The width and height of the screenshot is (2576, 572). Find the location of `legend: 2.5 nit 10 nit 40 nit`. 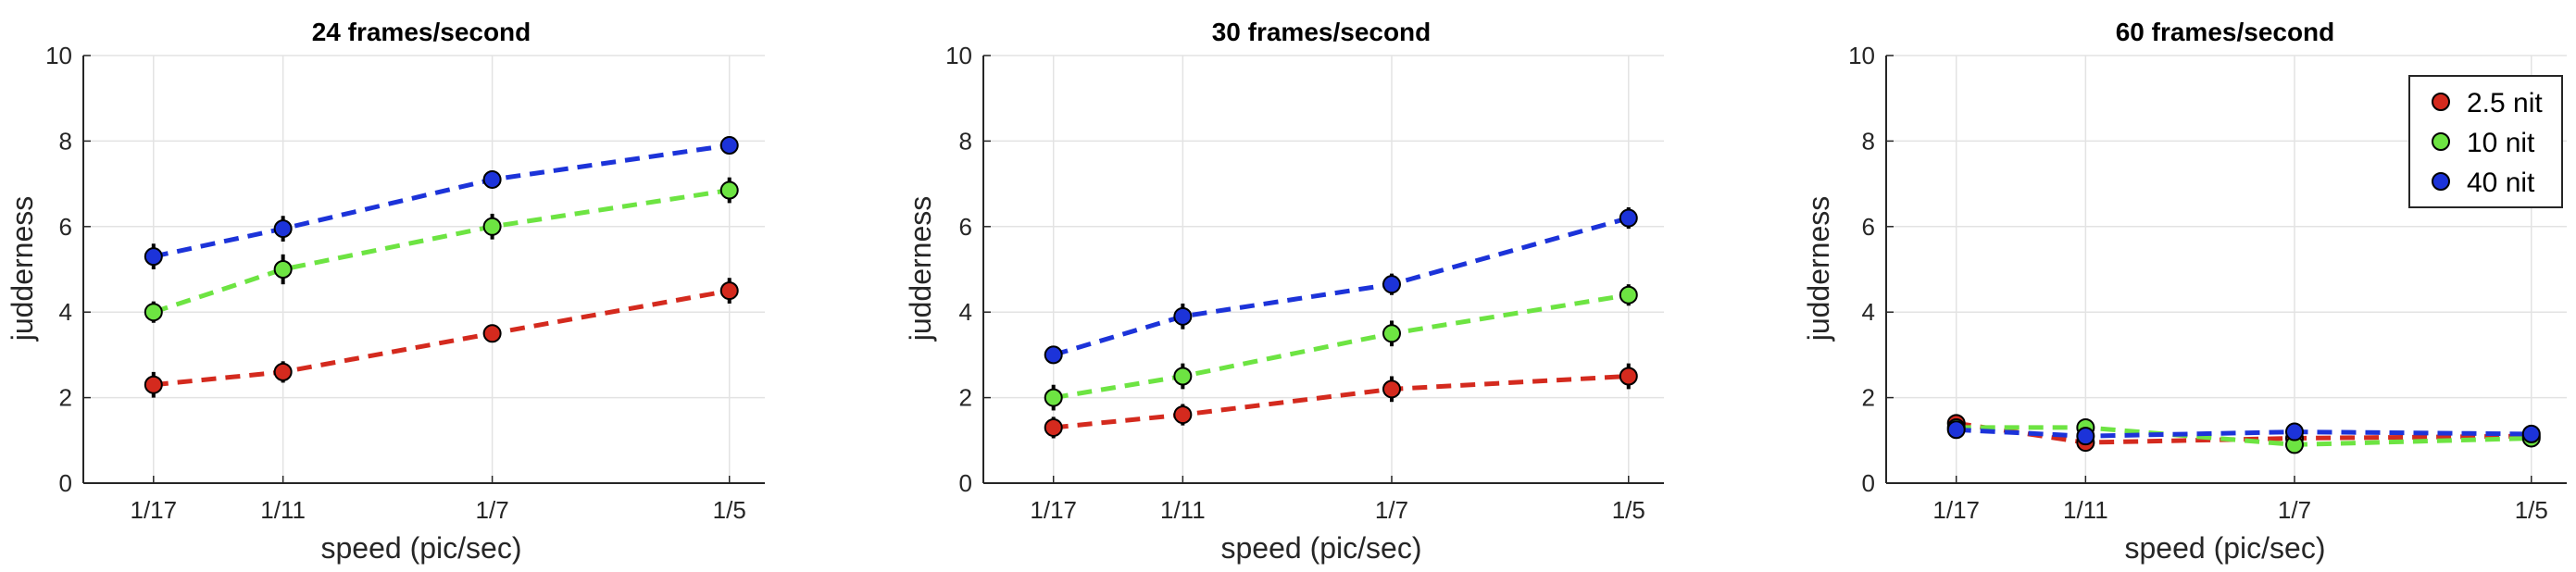

legend: 2.5 nit 10 nit 40 nit is located at coordinates (2486, 141).